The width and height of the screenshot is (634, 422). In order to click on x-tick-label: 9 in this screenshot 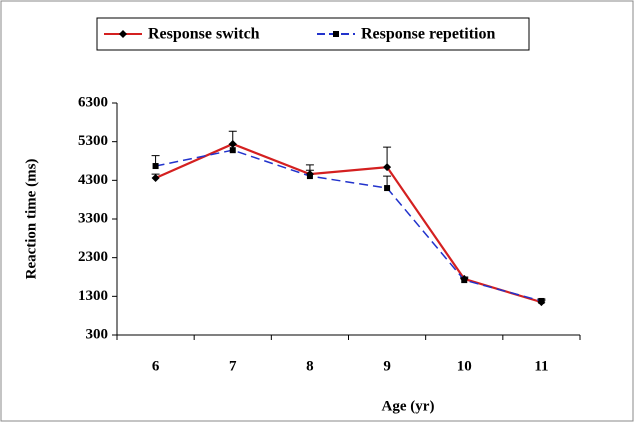, I will do `click(387, 366)`.